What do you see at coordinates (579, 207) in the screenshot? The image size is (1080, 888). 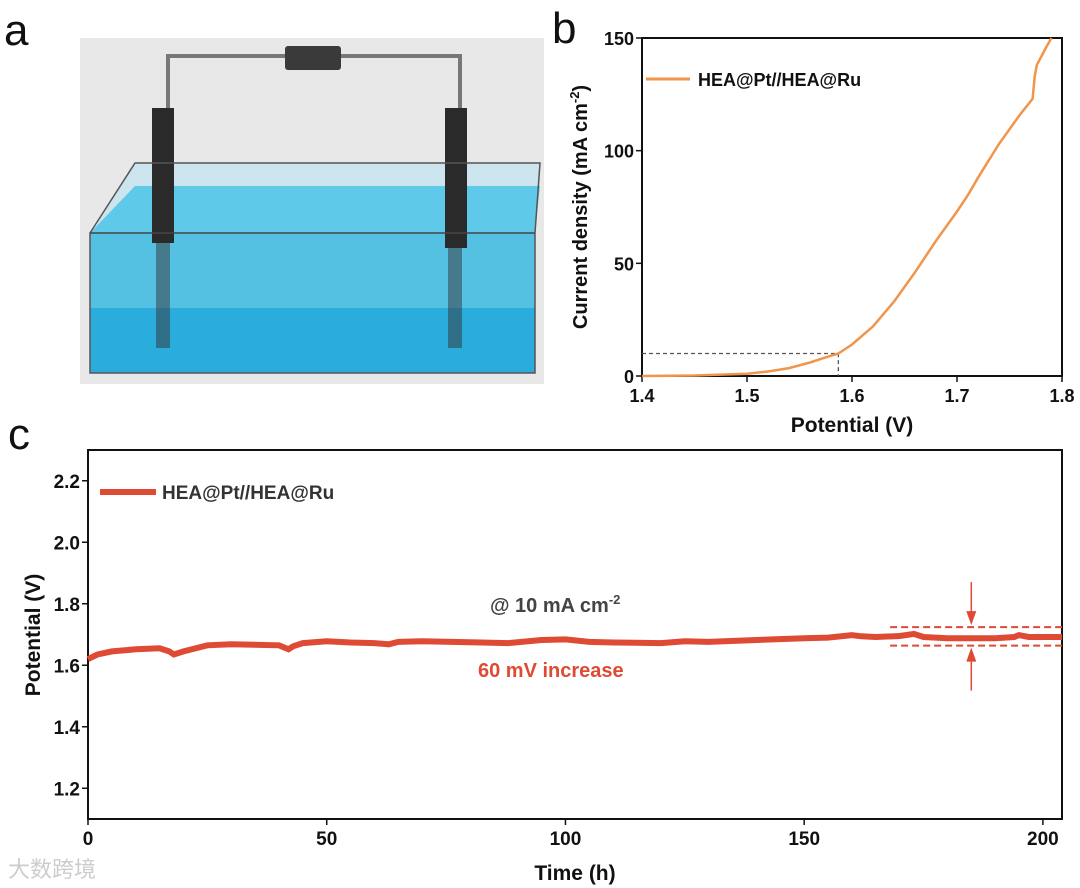 I see `y-axis-label: Current density (mA cm-2)` at bounding box center [579, 207].